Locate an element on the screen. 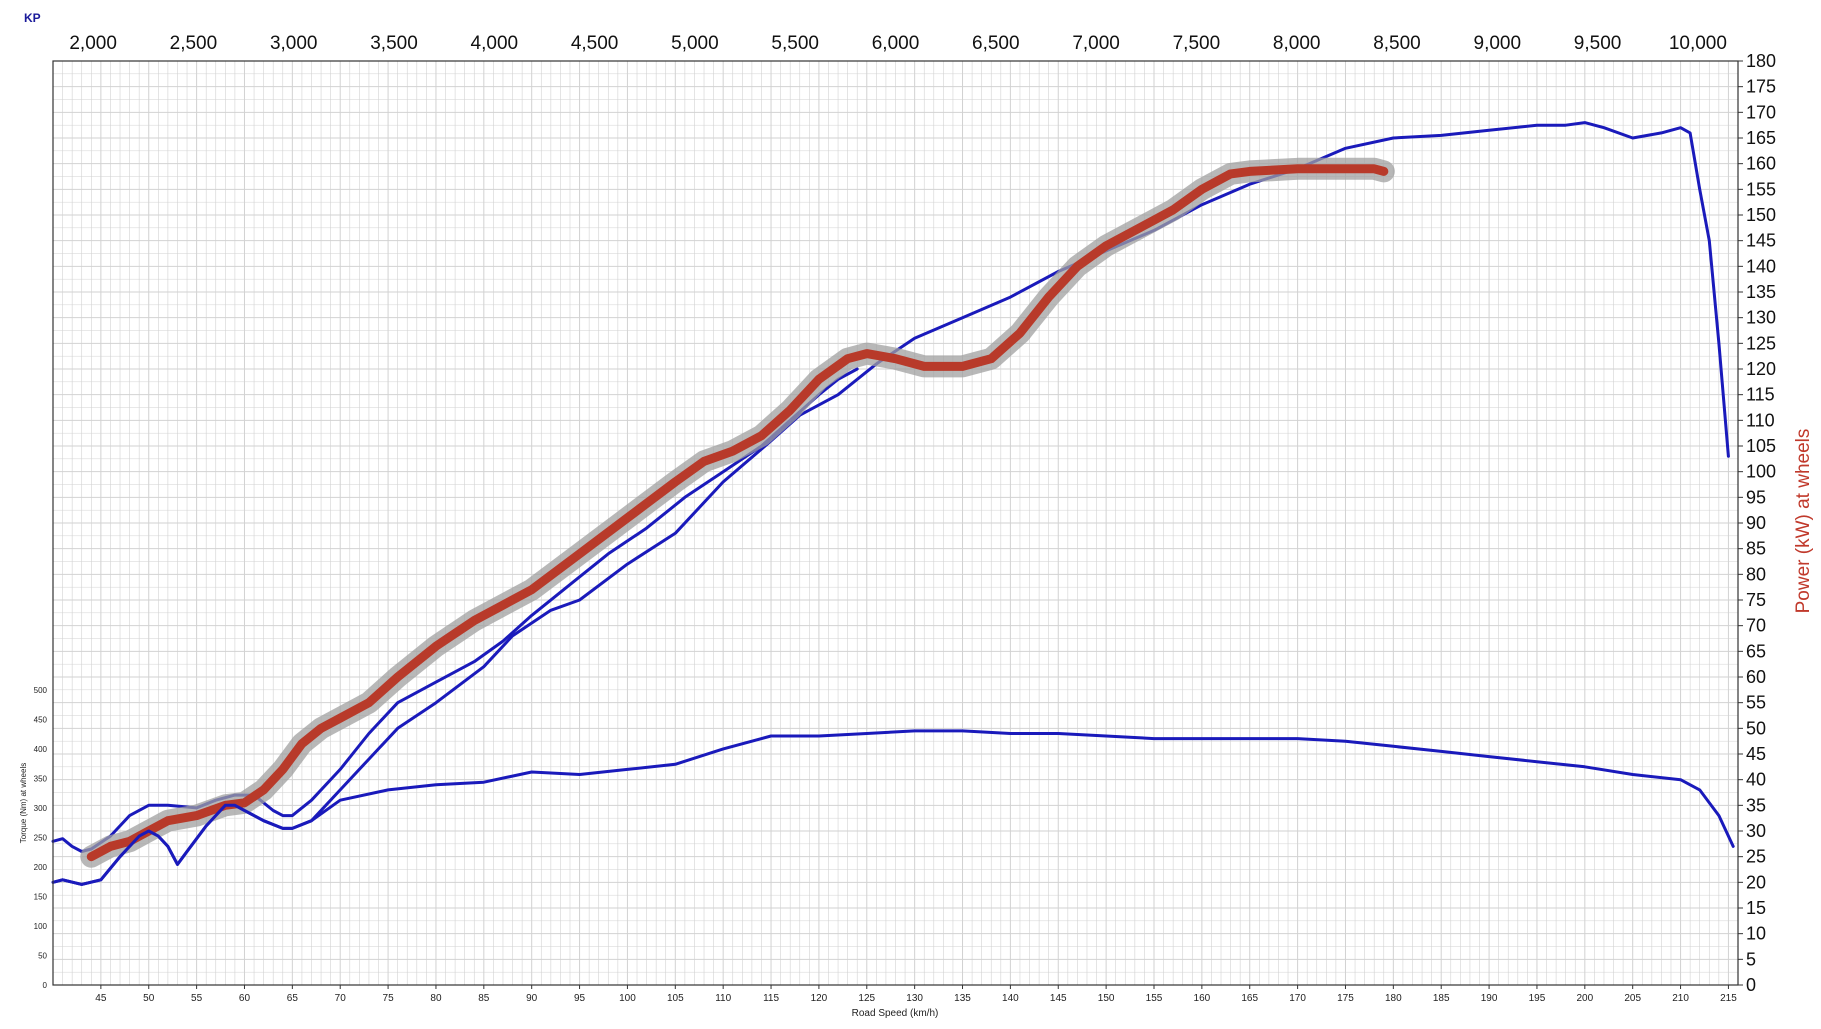 The image size is (1821, 1029). power-tick-label: 85 is located at coordinates (1756, 549).